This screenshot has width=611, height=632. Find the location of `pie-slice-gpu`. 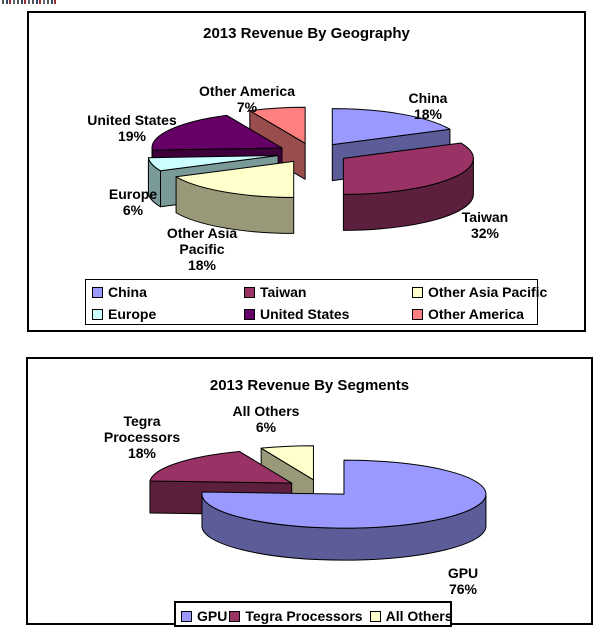

pie-slice-gpu is located at coordinates (344, 494).